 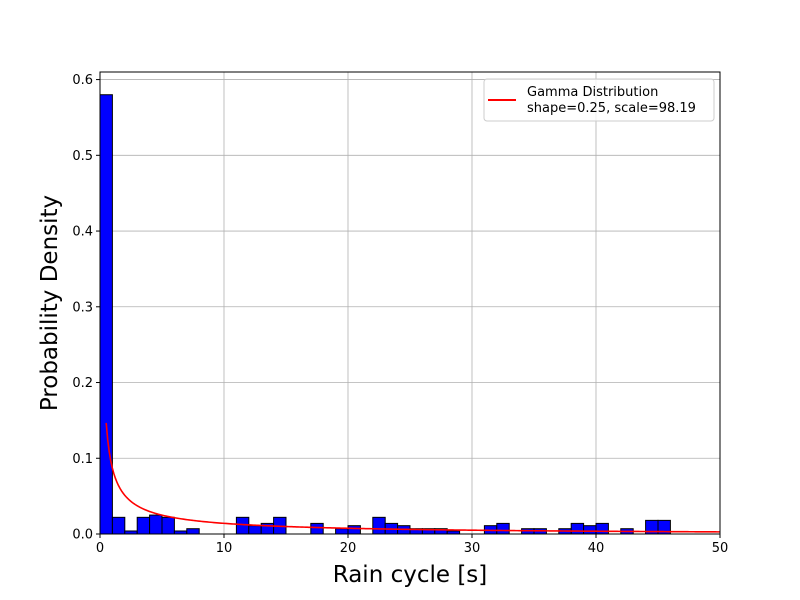 I want to click on gamma-curve-layer, so click(x=413, y=477).